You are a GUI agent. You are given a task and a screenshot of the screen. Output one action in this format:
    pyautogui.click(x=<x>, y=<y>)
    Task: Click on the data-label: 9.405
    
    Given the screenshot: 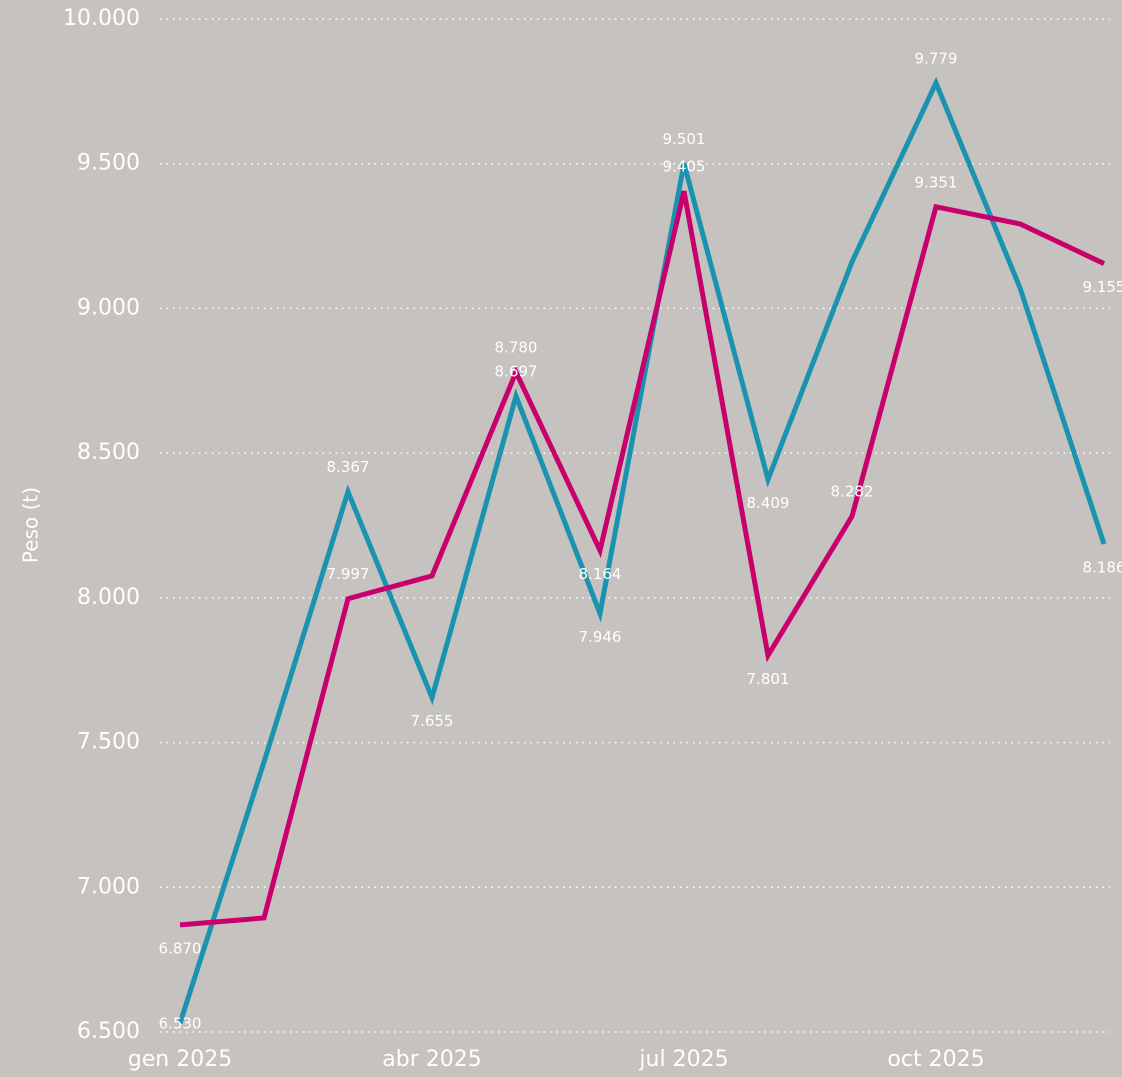 What is the action you would take?
    pyautogui.click(x=684, y=167)
    